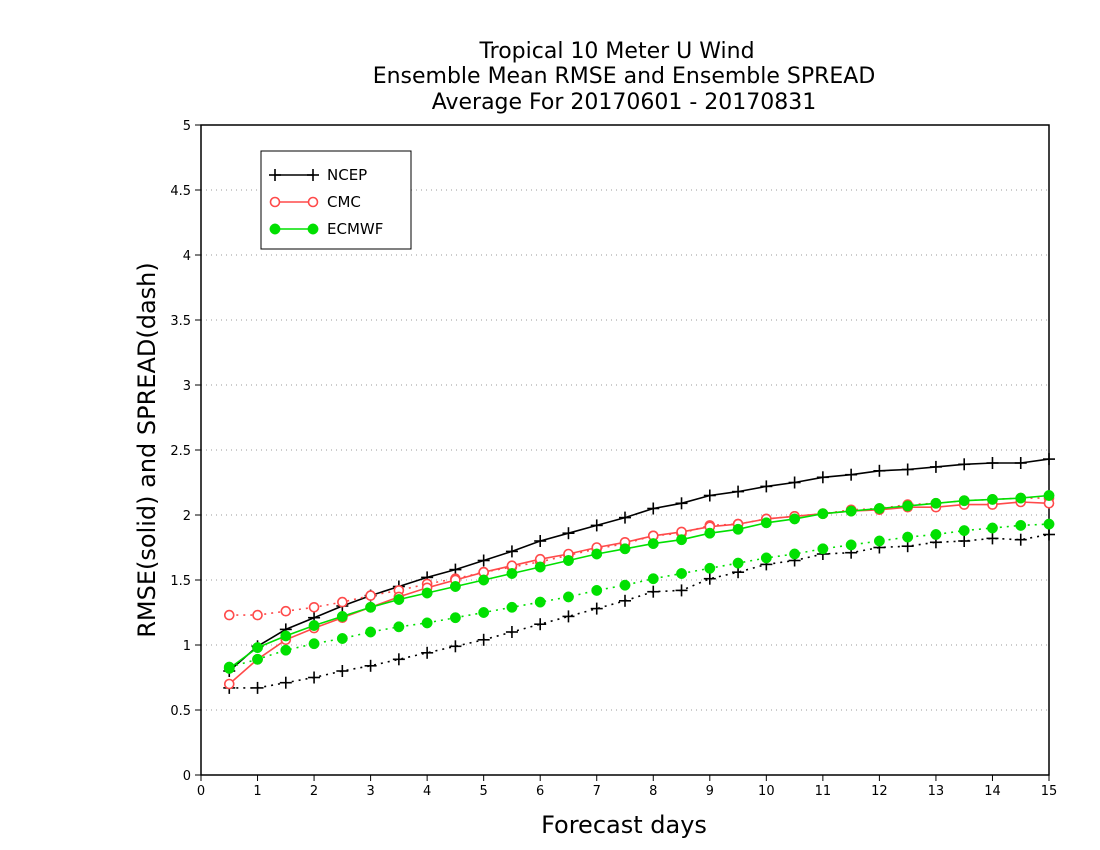  What do you see at coordinates (347, 175) in the screenshot?
I see `legend-item-ncep-label: NCEP` at bounding box center [347, 175].